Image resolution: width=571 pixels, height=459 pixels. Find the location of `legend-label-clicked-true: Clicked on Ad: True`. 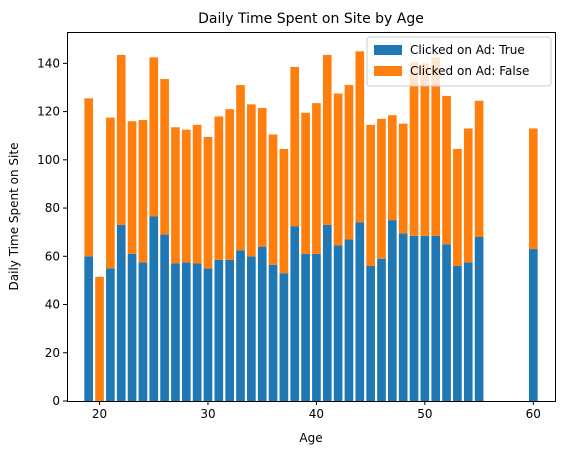

legend-label-clicked-true: Clicked on Ad: True is located at coordinates (467, 50).